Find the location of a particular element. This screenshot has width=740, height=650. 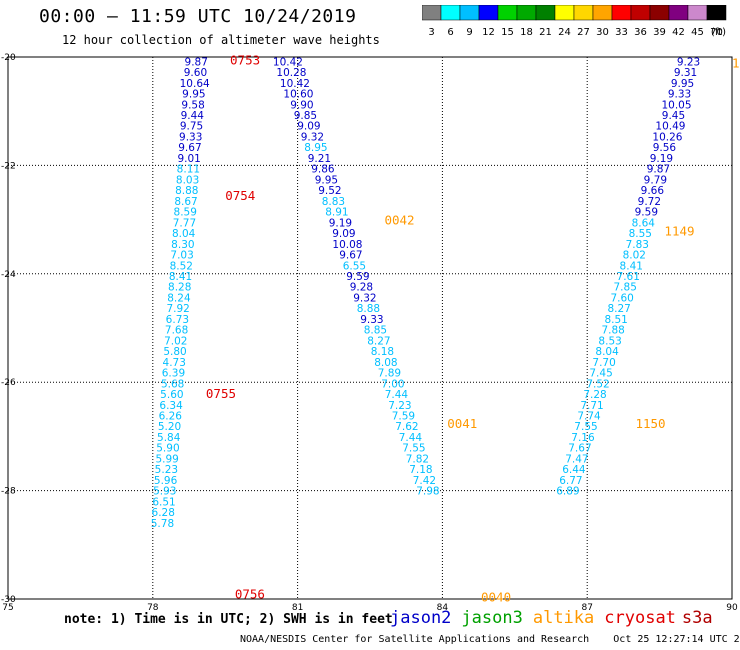

wave-height-point: 8.95 is located at coordinates (315, 148).